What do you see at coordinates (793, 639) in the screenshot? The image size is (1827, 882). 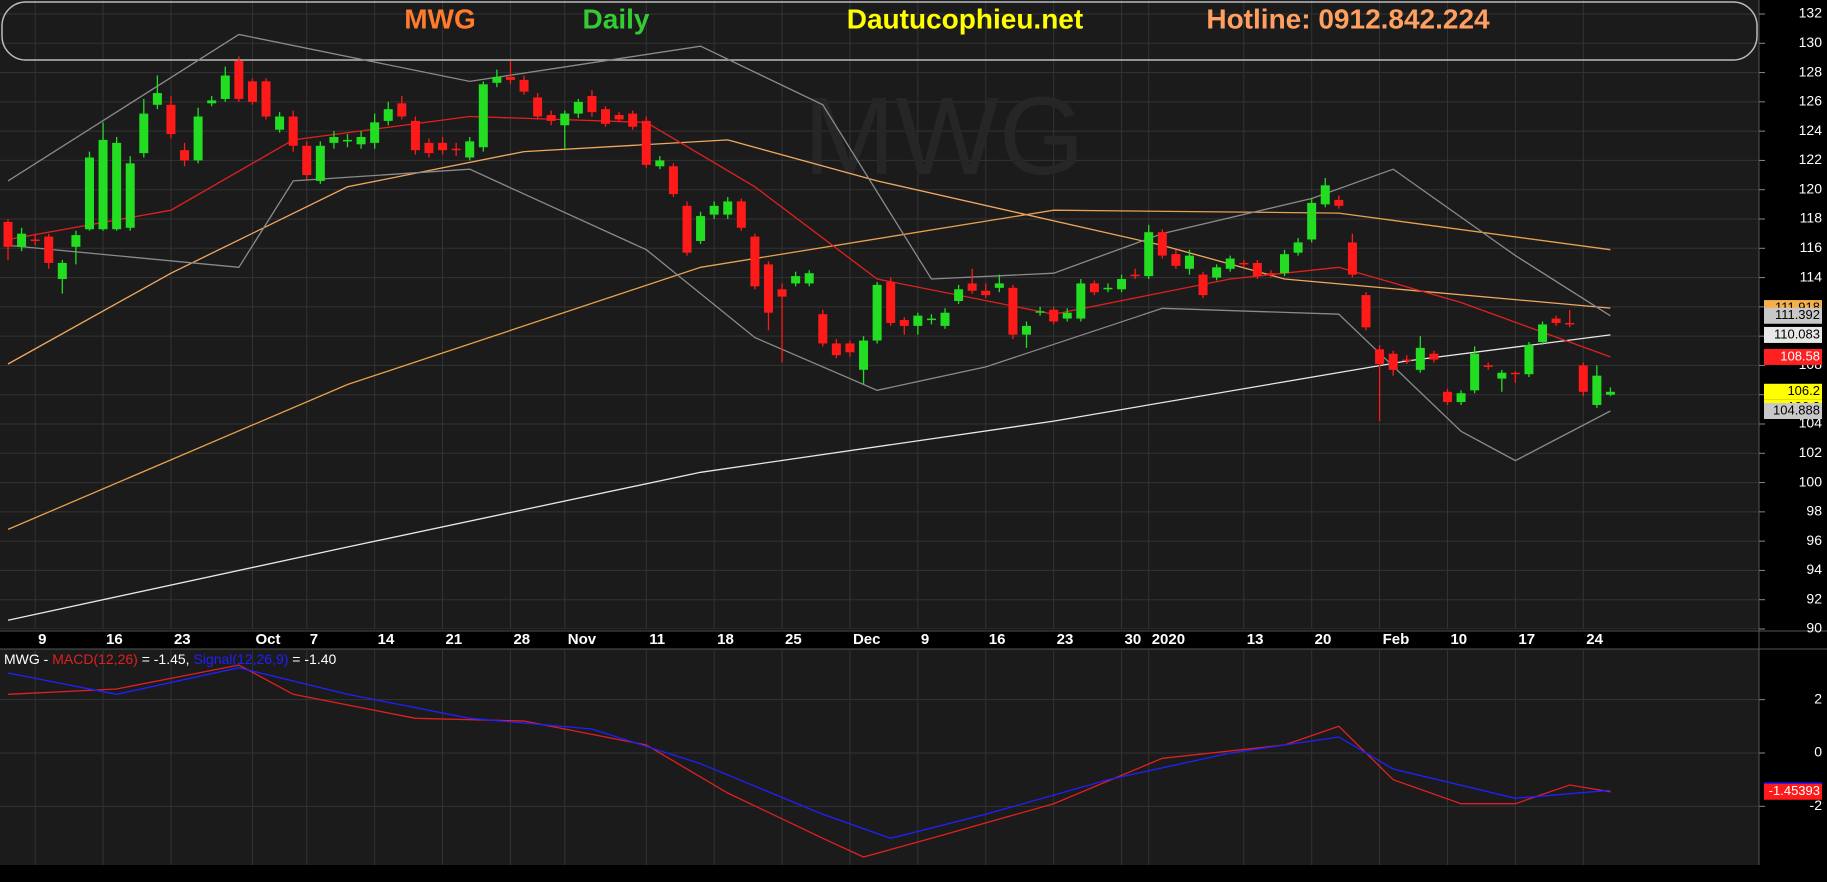 I see `x-tick-label: 25` at bounding box center [793, 639].